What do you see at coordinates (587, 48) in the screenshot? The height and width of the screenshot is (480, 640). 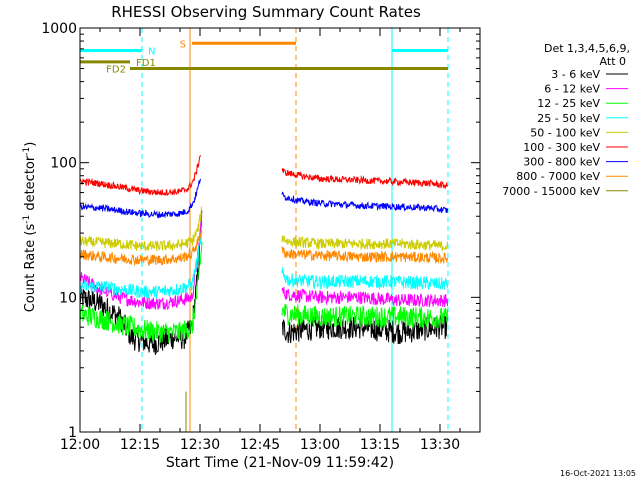 I see `legend-header: Det 1,3,4,5,6,9,` at bounding box center [587, 48].